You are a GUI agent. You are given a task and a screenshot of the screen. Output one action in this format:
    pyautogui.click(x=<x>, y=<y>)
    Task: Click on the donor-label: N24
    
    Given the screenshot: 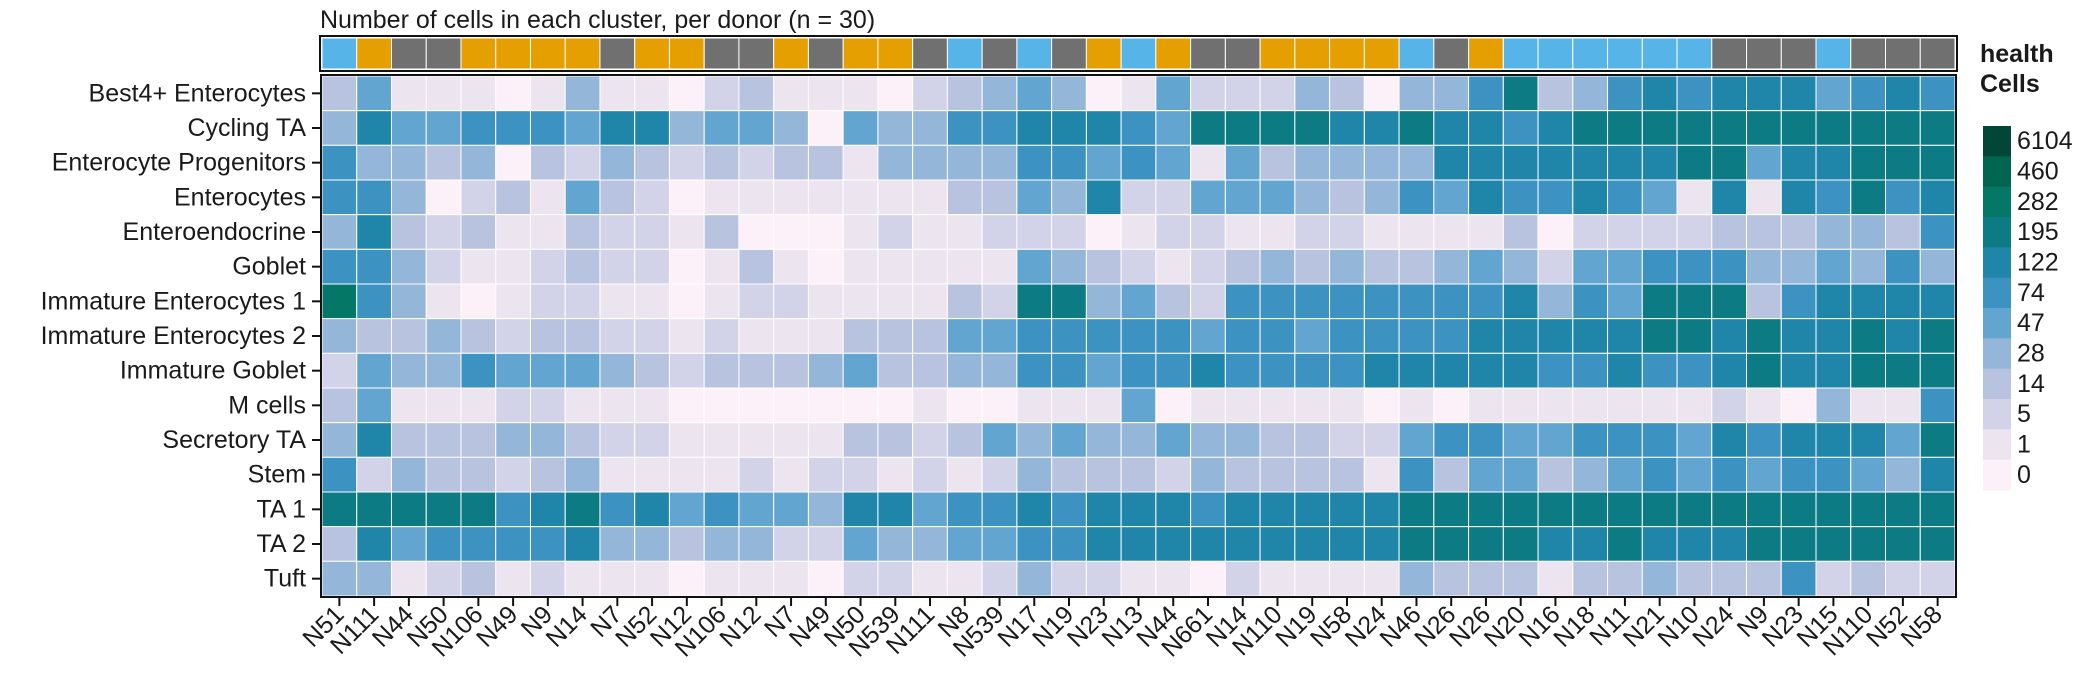 What is the action you would take?
    pyautogui.click(x=1713, y=626)
    